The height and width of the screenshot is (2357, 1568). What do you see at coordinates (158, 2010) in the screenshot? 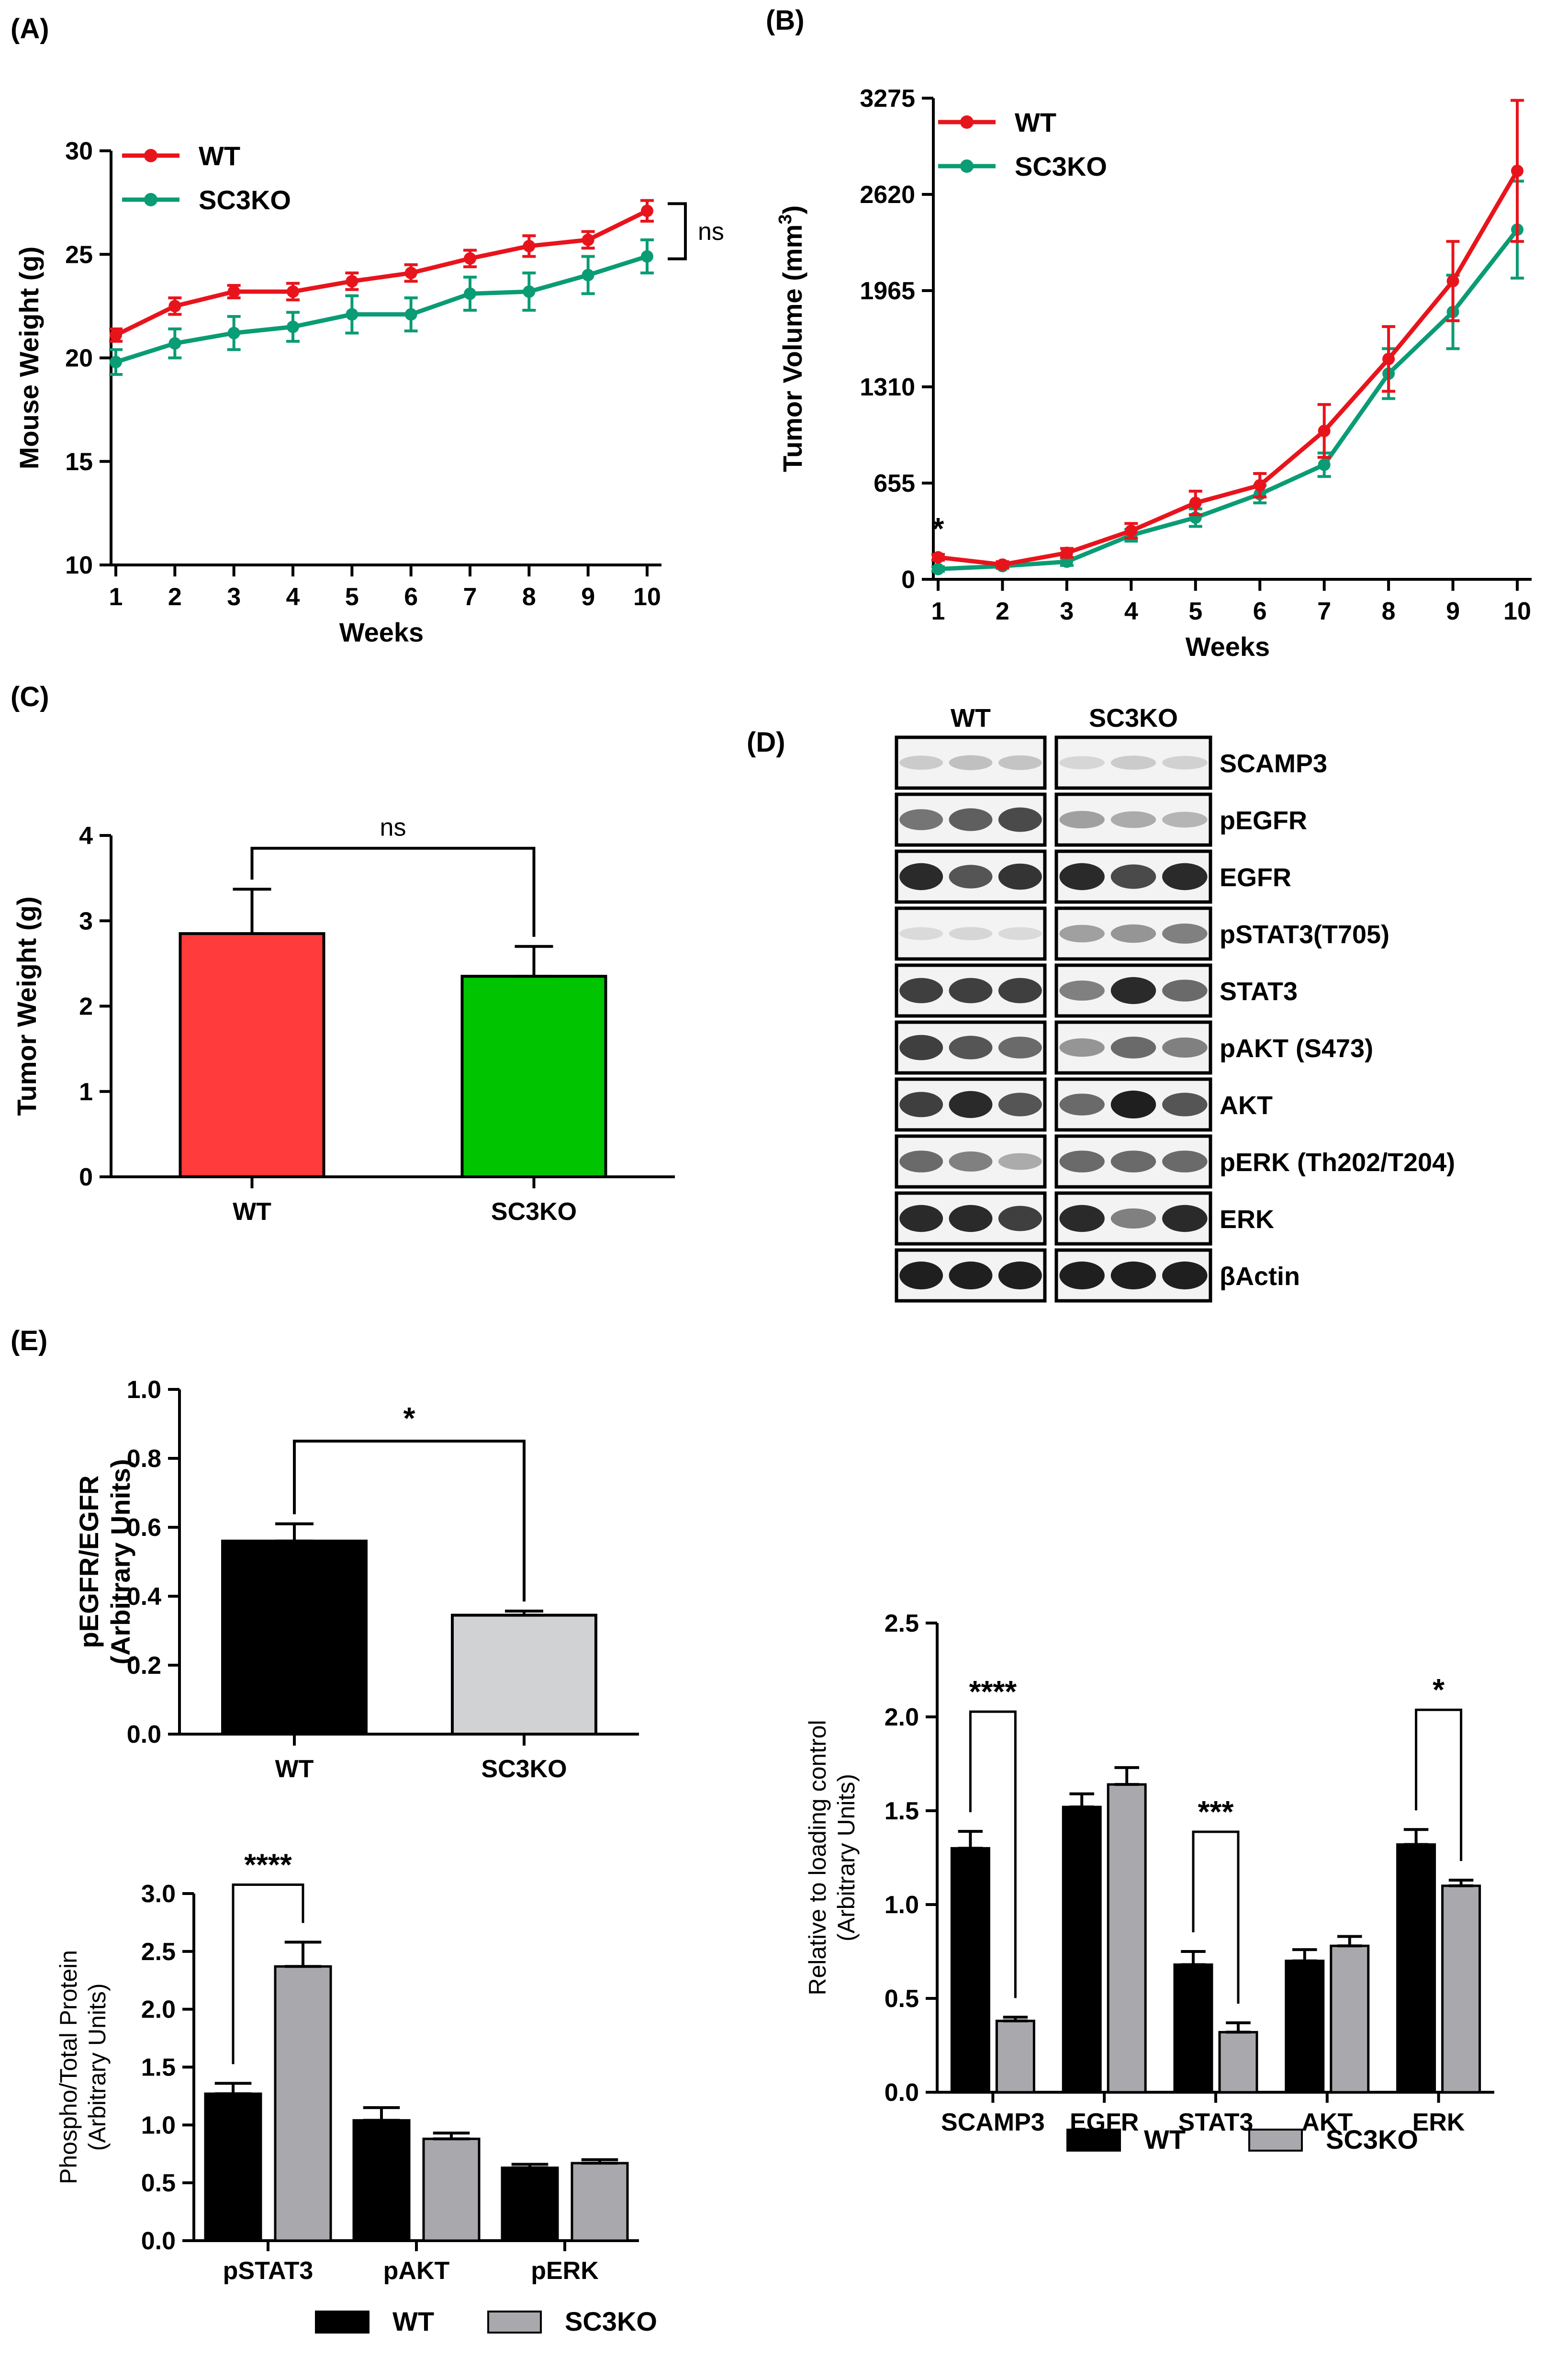
I see `chartE3-y-tick-label: 2.0` at bounding box center [158, 2010].